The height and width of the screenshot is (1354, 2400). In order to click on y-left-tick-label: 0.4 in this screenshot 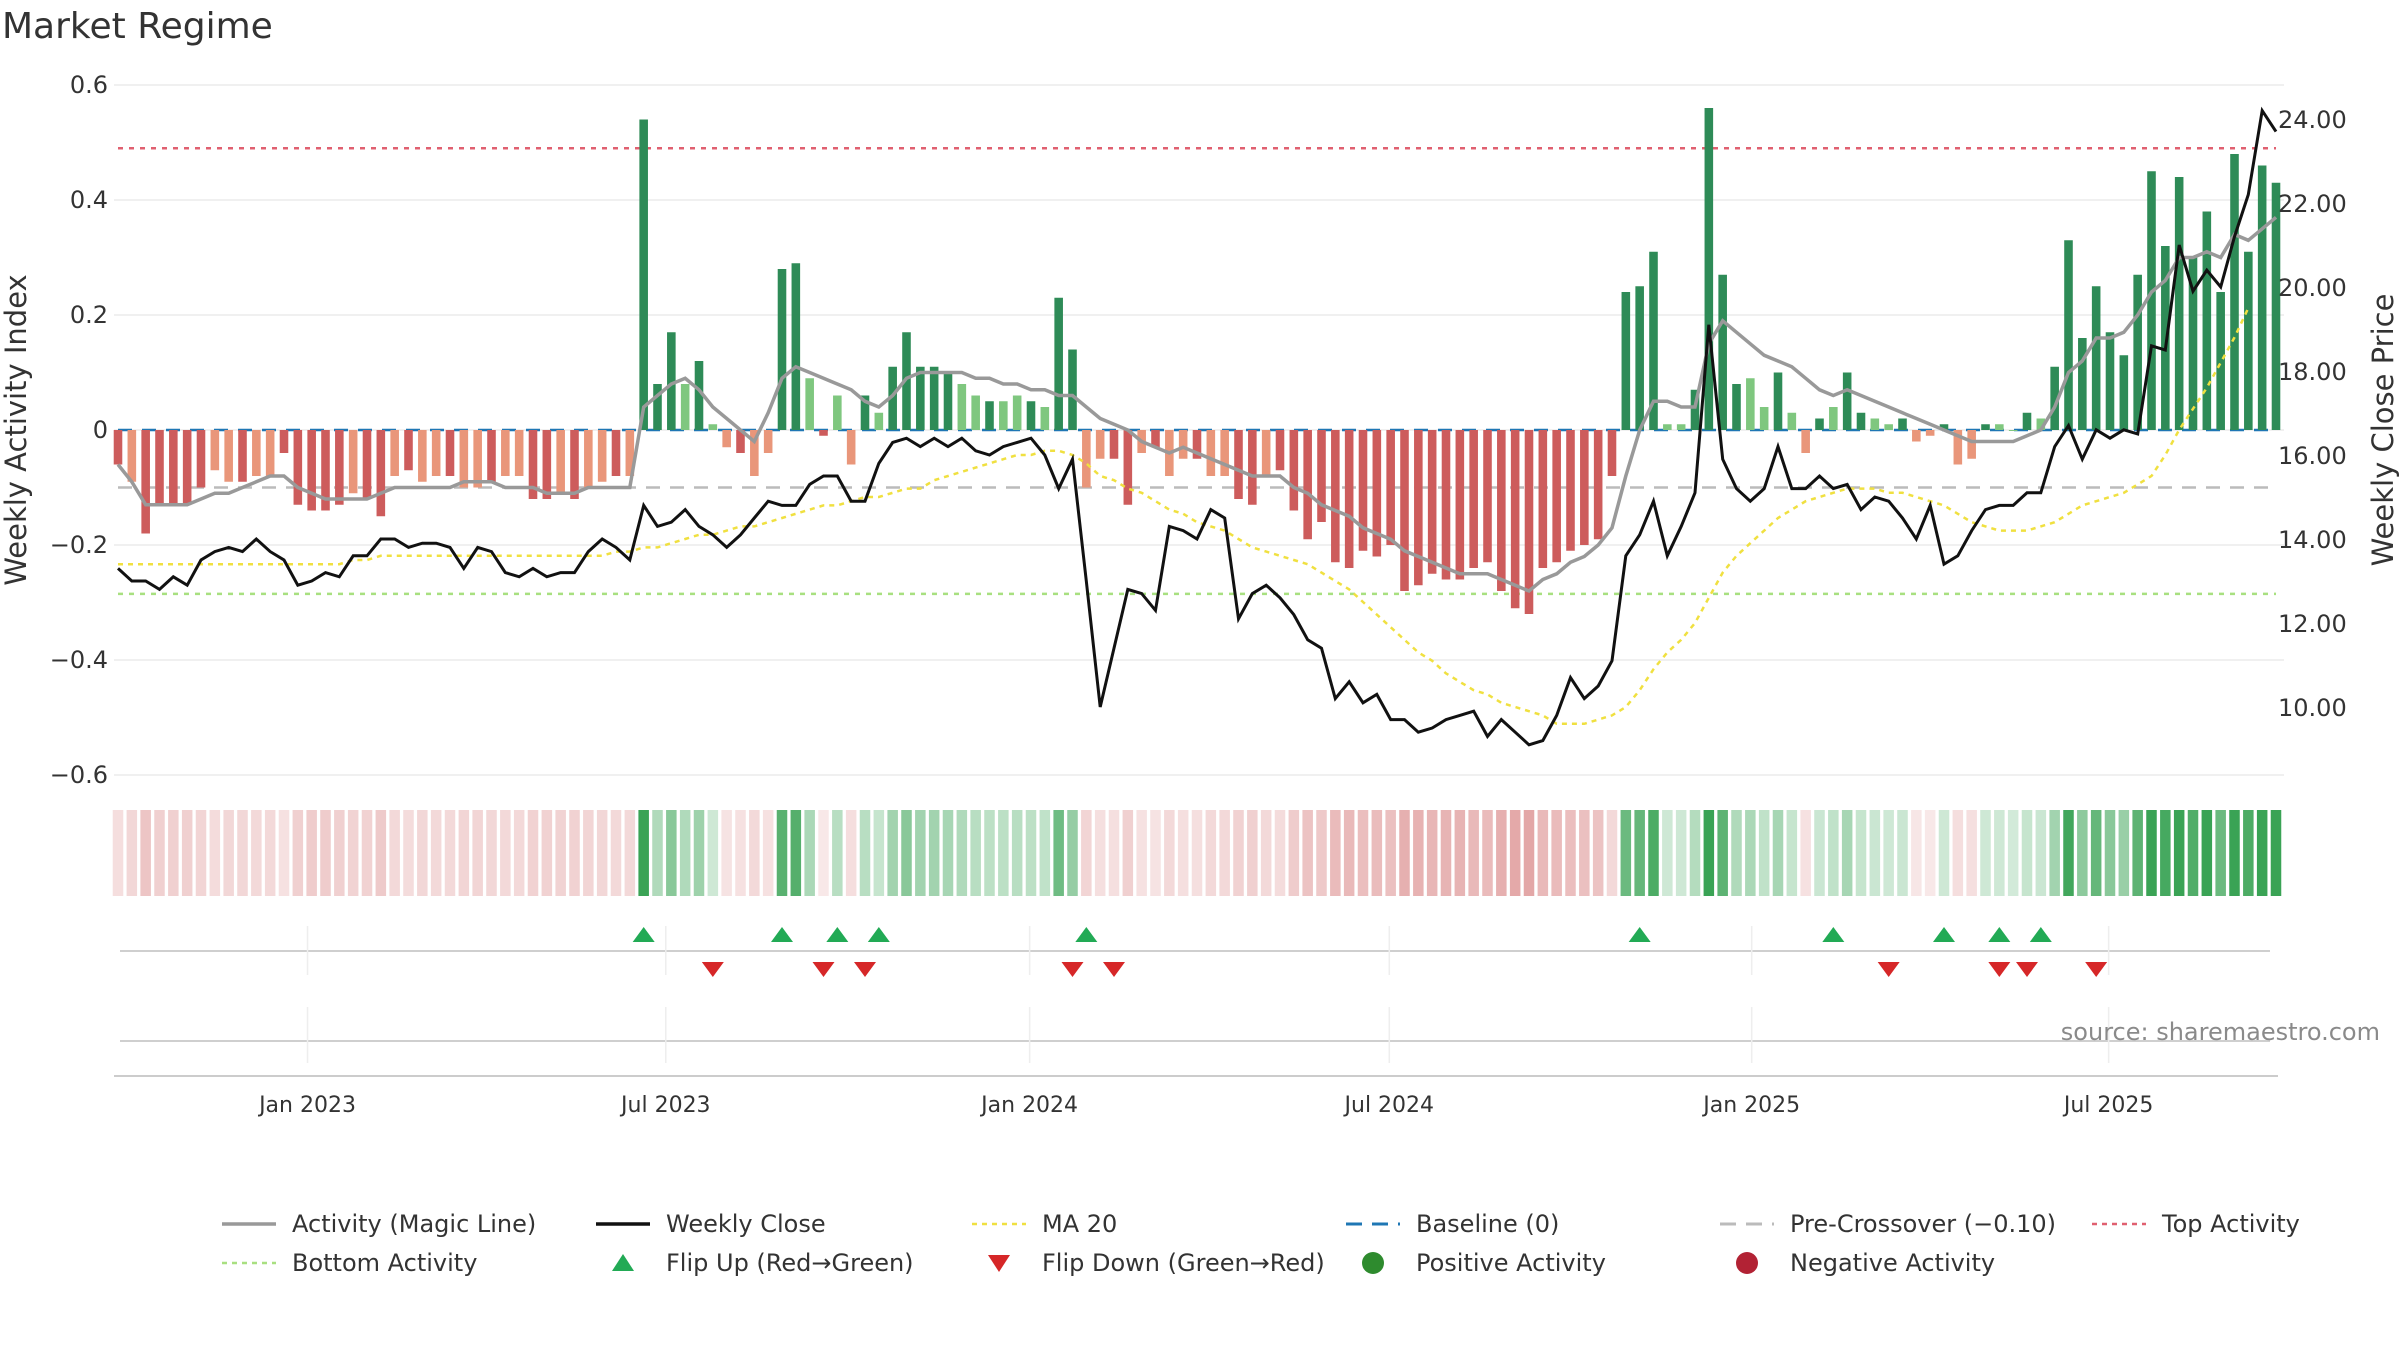, I will do `click(89, 200)`.